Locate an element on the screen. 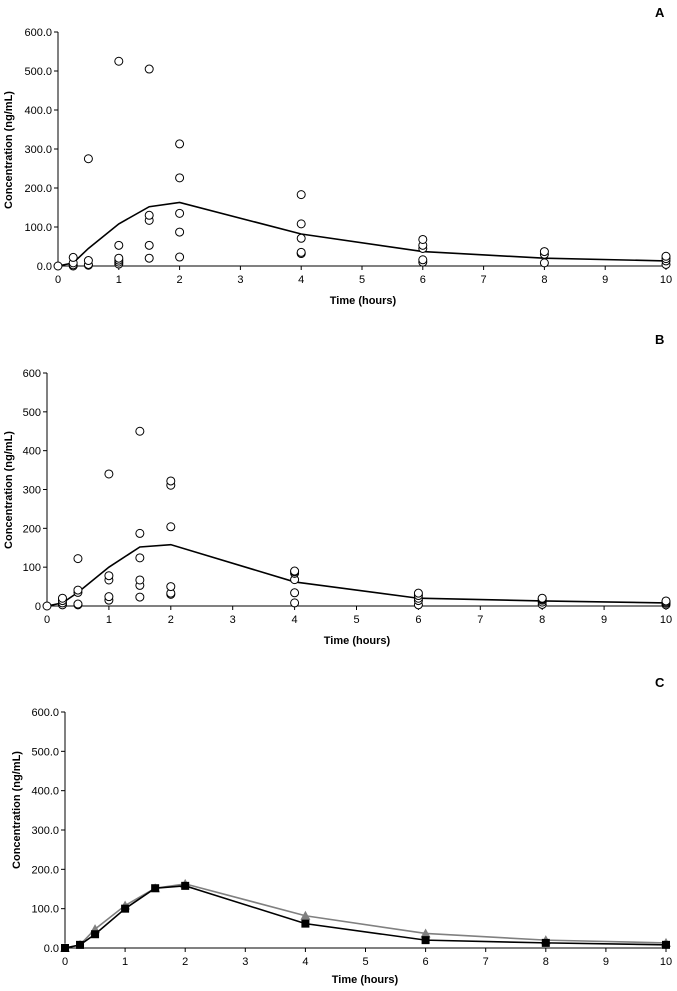 Image resolution: width=677 pixels, height=991 pixels. x-tick-label: 5 is located at coordinates (356, 620).